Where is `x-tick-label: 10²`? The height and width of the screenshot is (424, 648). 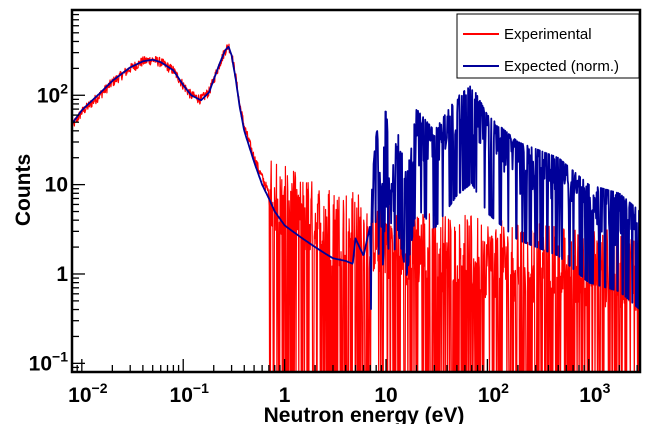 x-tick-label: 10² is located at coordinates (493, 393).